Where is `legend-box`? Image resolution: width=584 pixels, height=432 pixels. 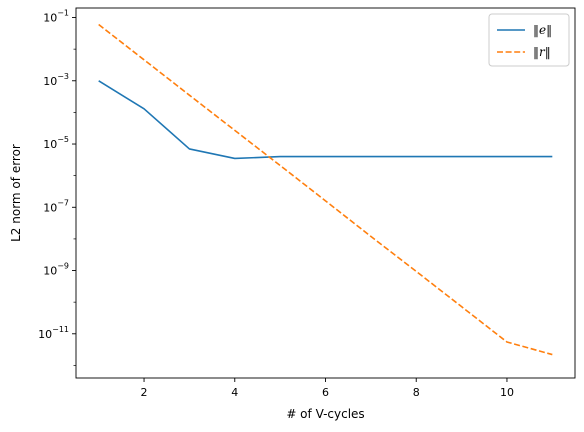 legend-box is located at coordinates (529, 40).